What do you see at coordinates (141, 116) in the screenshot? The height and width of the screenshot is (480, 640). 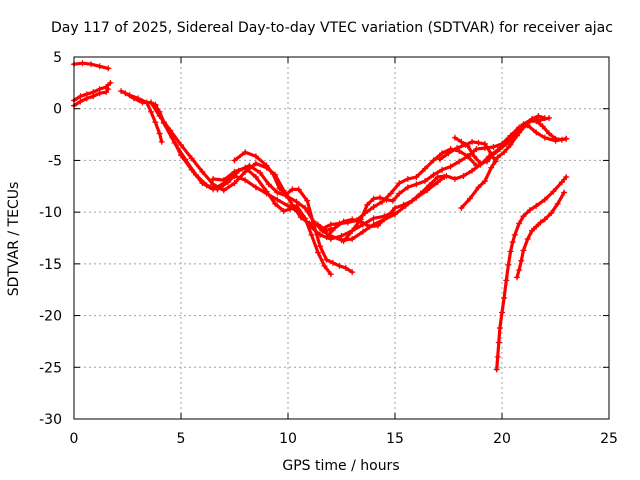 I see `series-line` at bounding box center [141, 116].